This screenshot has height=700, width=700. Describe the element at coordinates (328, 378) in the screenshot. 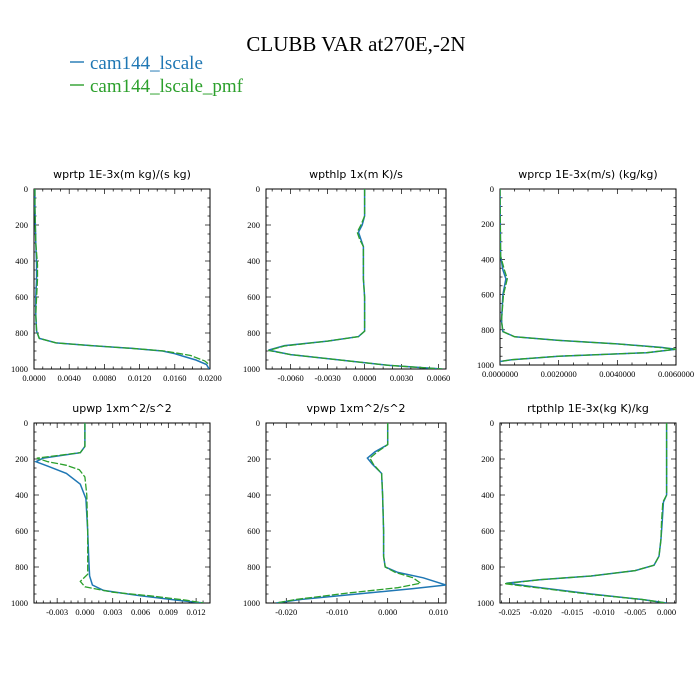

I see `x-tick-label: -0.0030` at that location.